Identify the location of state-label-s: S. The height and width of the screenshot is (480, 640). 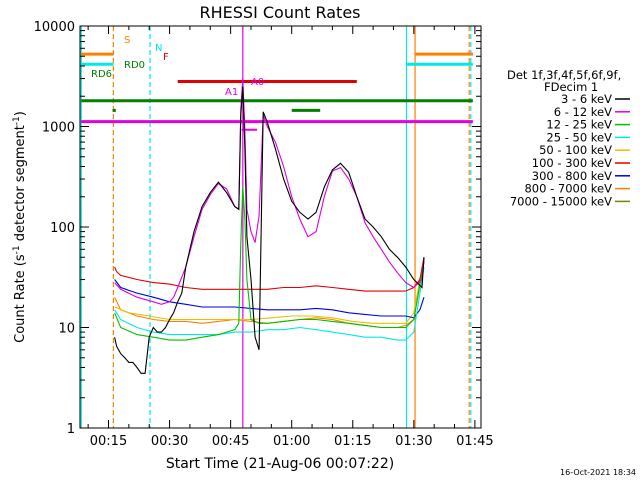
(127, 40).